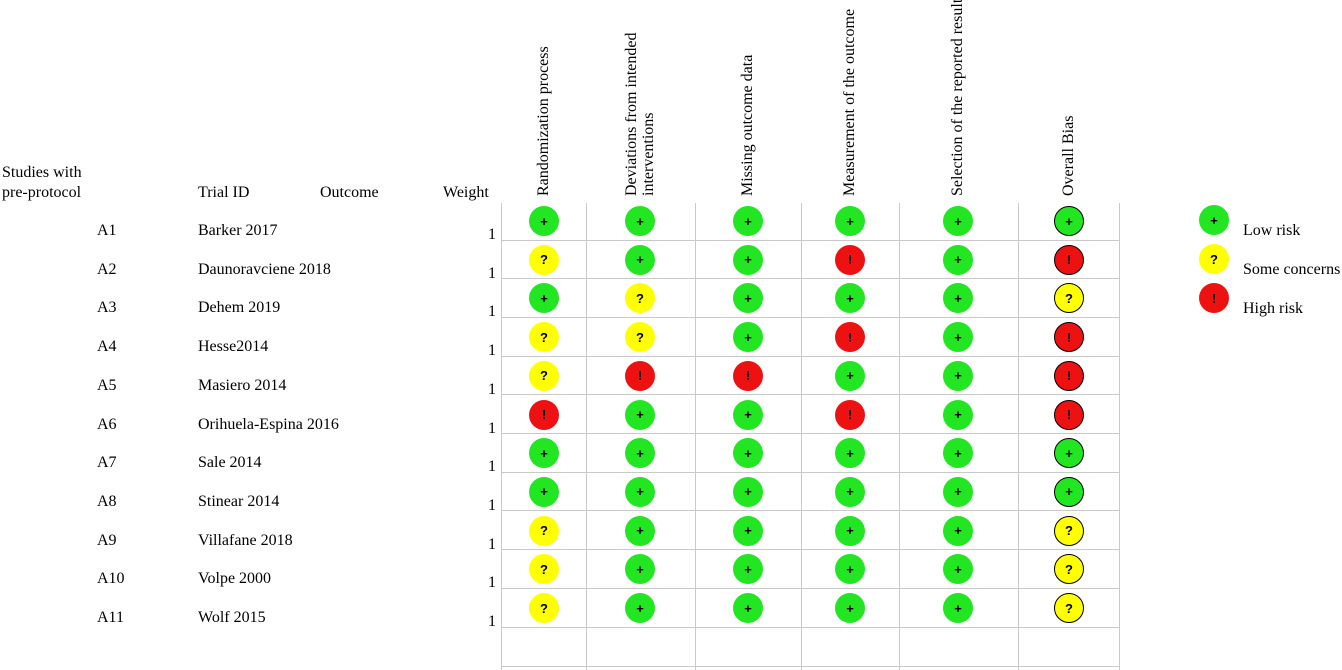  What do you see at coordinates (1214, 298) in the screenshot?
I see `legend-high-icon: !` at bounding box center [1214, 298].